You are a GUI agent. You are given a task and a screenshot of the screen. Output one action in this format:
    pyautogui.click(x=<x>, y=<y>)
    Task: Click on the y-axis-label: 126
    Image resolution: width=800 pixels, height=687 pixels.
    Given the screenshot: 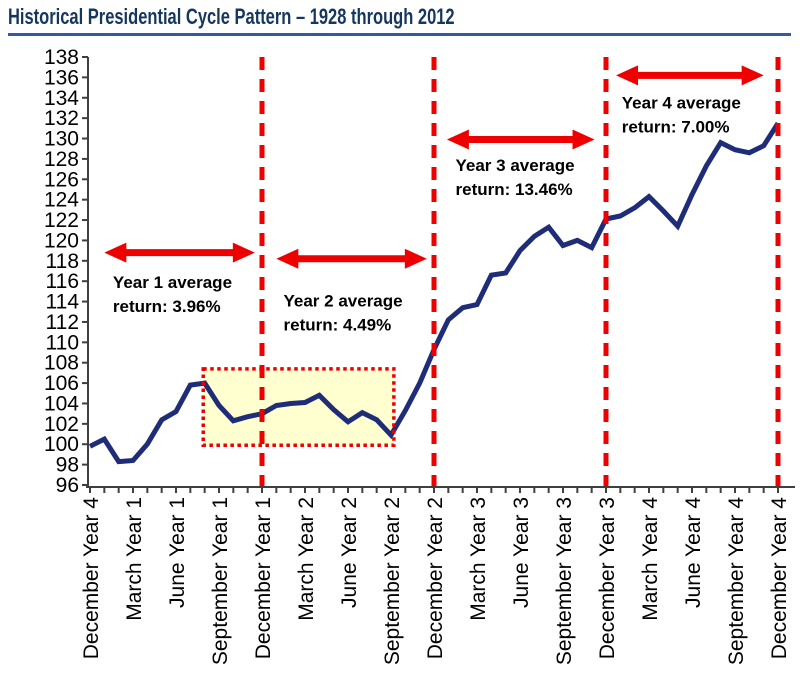 What is the action you would take?
    pyautogui.click(x=61, y=179)
    